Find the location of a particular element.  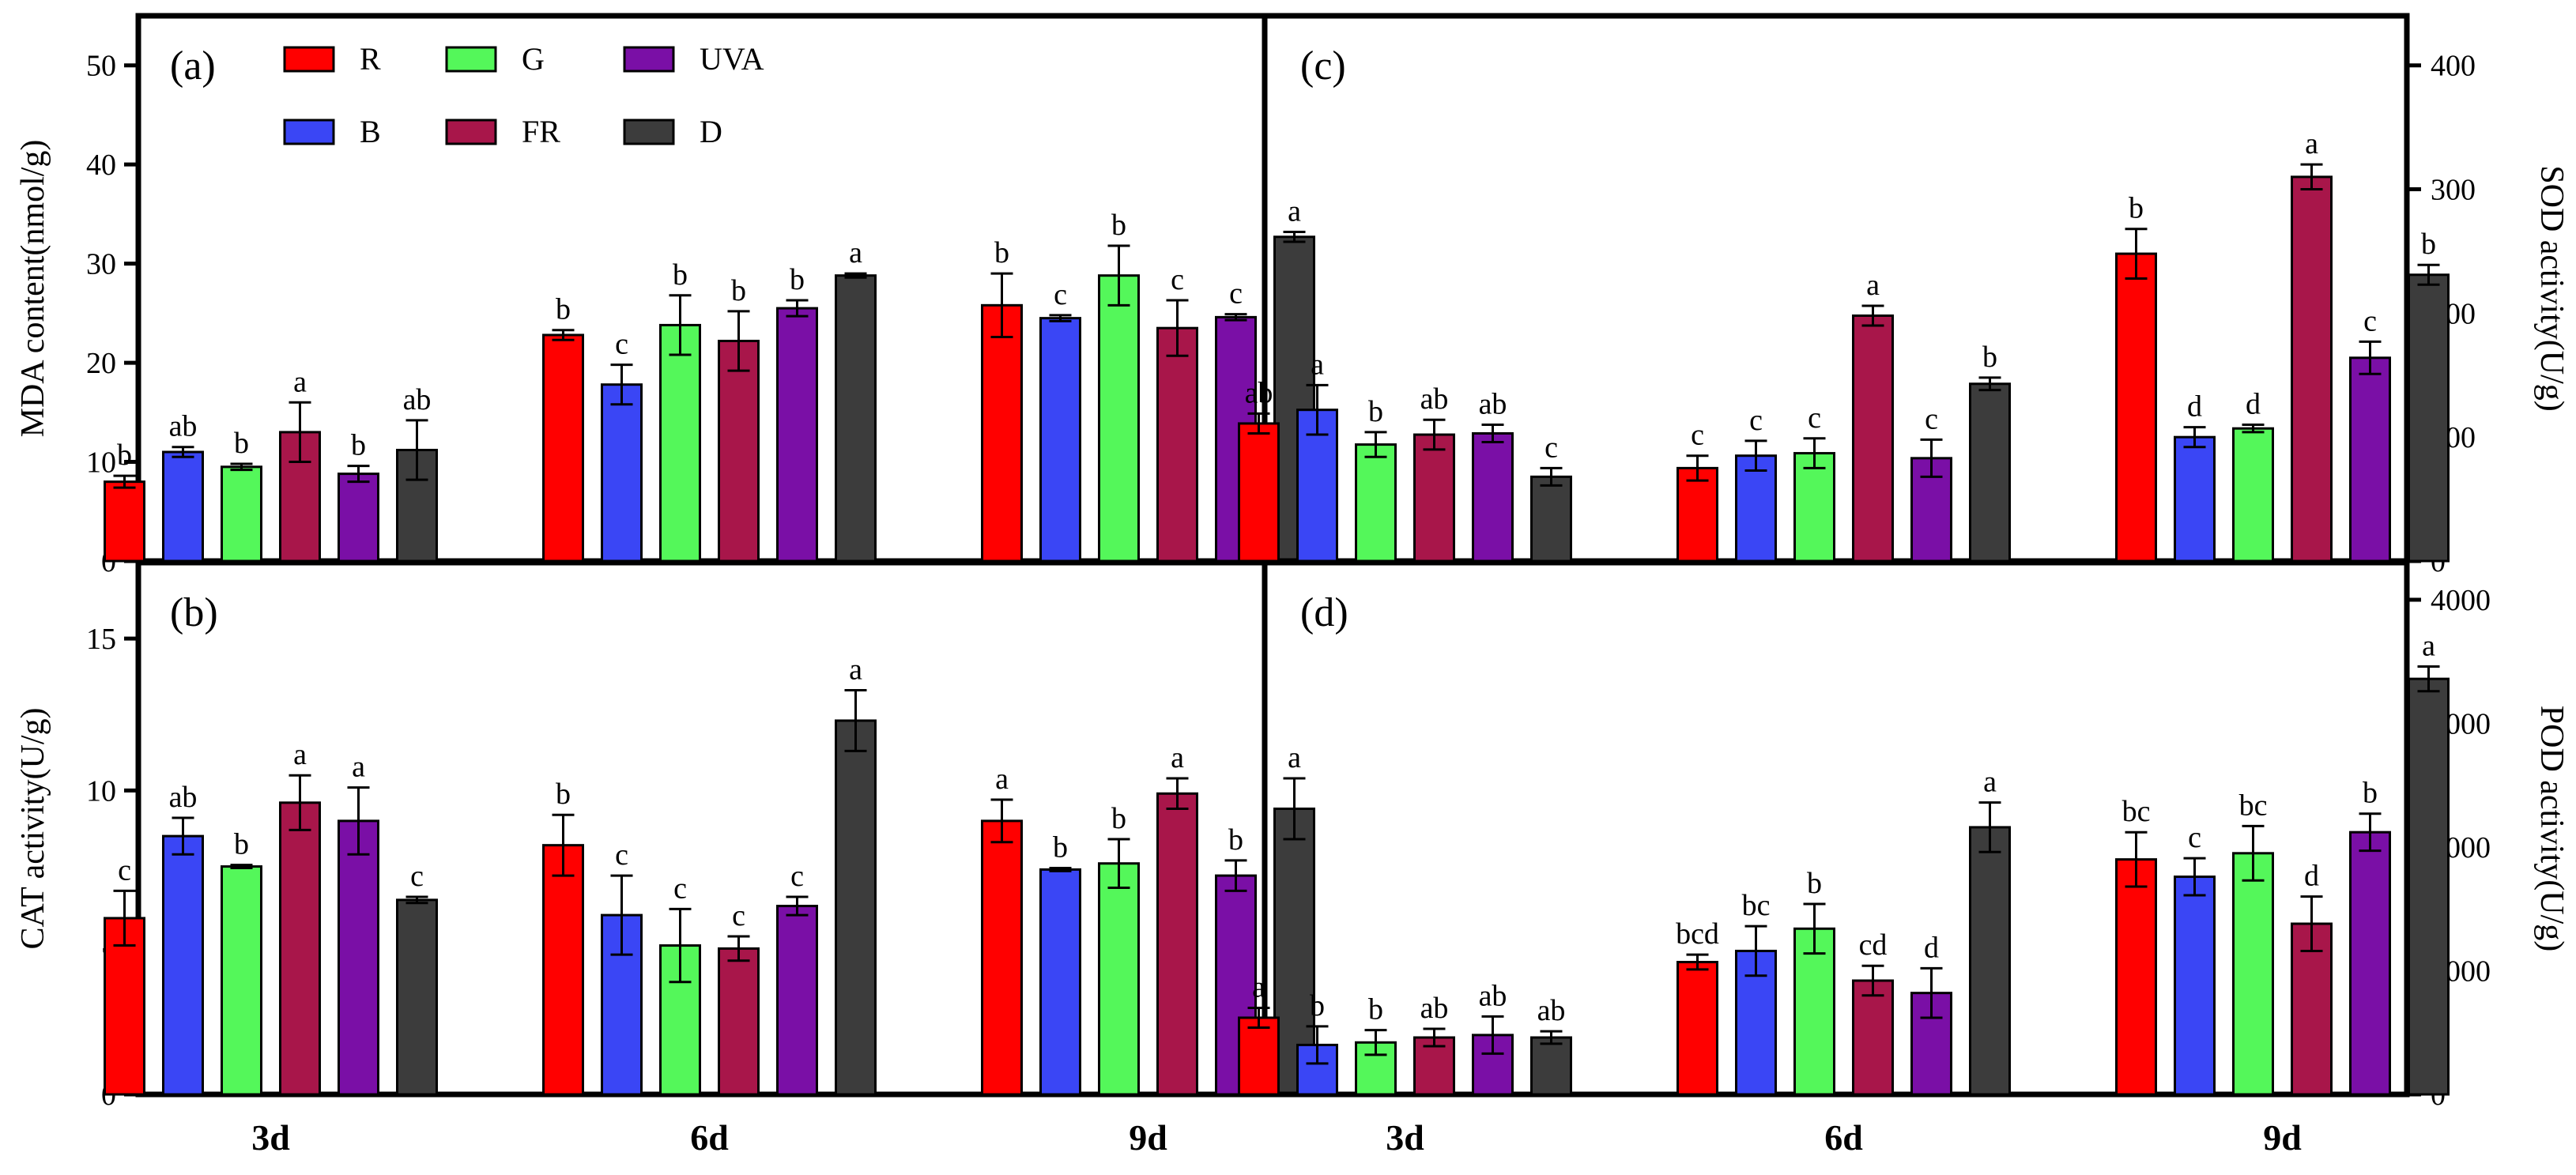

bar-R-3d is located at coordinates (124, 521).